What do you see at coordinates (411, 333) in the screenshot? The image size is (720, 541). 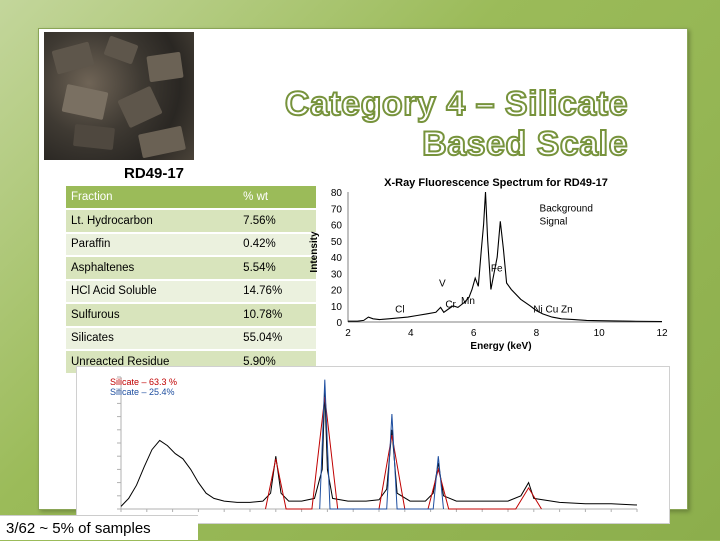 I see `x-tick-label: 4` at bounding box center [411, 333].